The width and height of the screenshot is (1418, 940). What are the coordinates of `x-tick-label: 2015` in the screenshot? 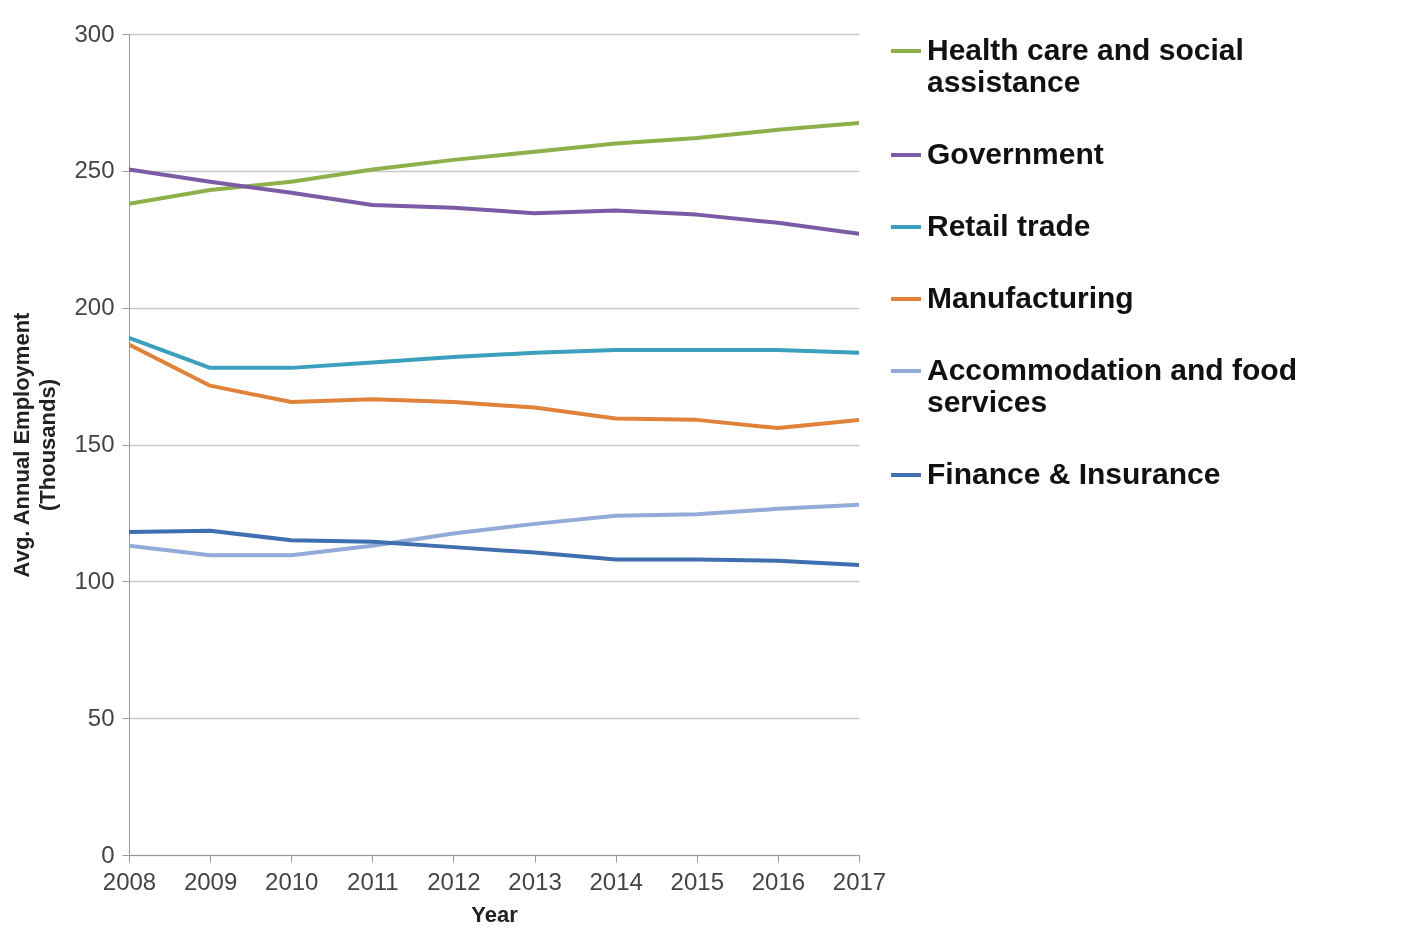 It's located at (697, 881).